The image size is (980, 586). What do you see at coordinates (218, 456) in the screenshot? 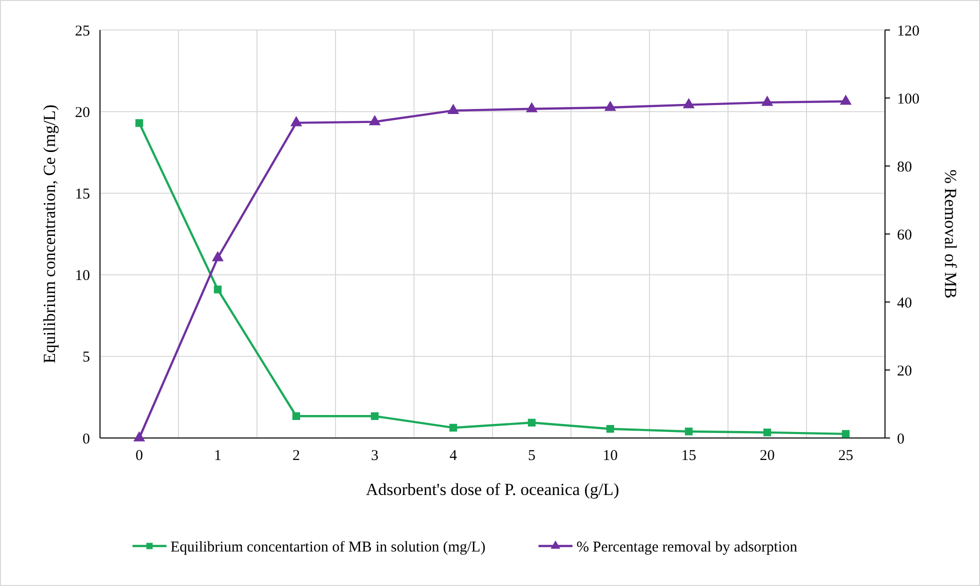
I see `x-tick-label: 1` at bounding box center [218, 456].